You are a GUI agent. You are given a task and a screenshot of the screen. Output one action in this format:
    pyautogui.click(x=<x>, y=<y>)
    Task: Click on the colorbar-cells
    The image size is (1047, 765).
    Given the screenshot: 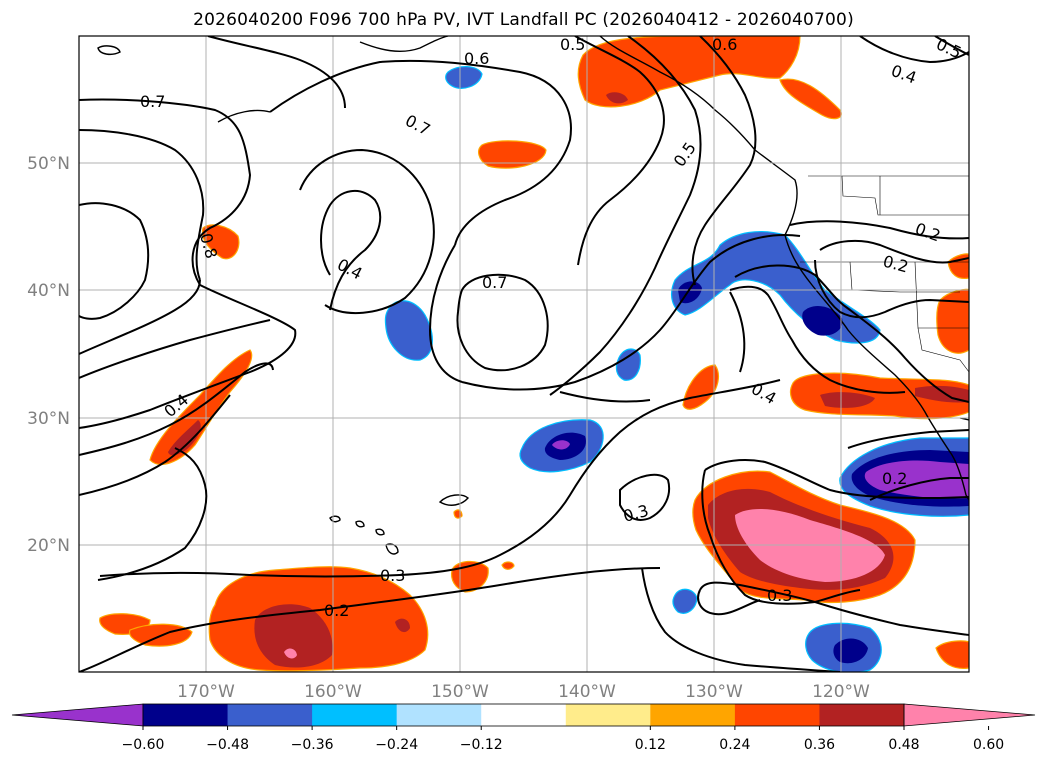 What is the action you would take?
    pyautogui.click(x=523, y=715)
    